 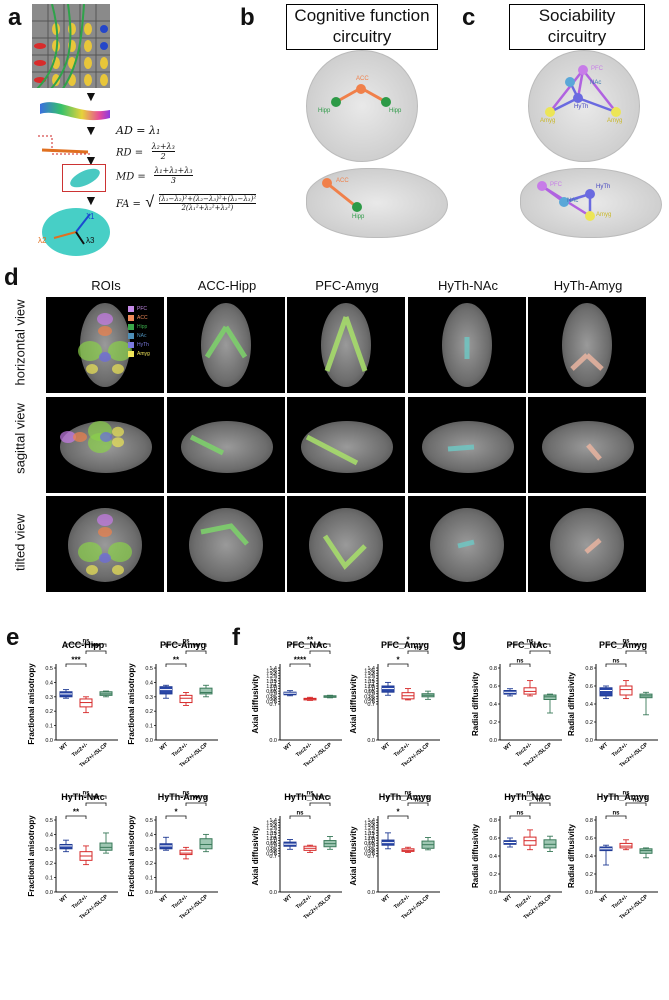 I want to click on diffusion-ellipsoid, so click(x=77, y=232).